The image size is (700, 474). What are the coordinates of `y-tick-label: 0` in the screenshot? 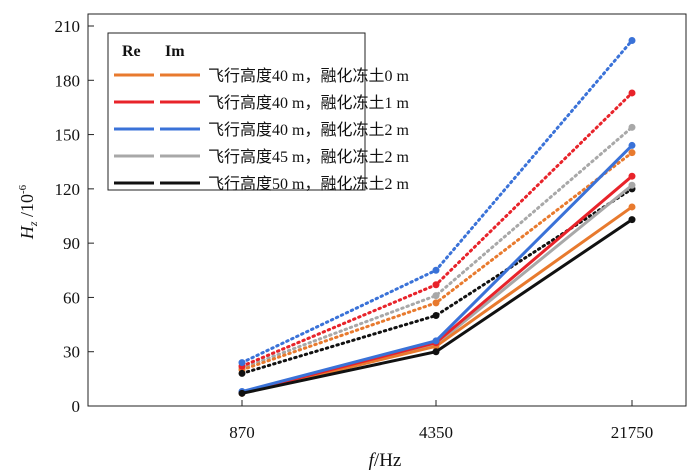 It's located at (76, 406).